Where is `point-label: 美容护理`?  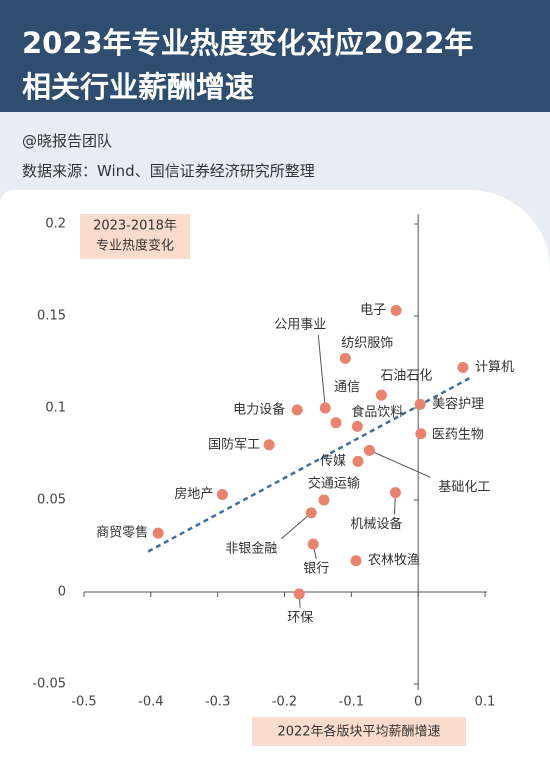 point-label: 美容护理 is located at coordinates (458, 404).